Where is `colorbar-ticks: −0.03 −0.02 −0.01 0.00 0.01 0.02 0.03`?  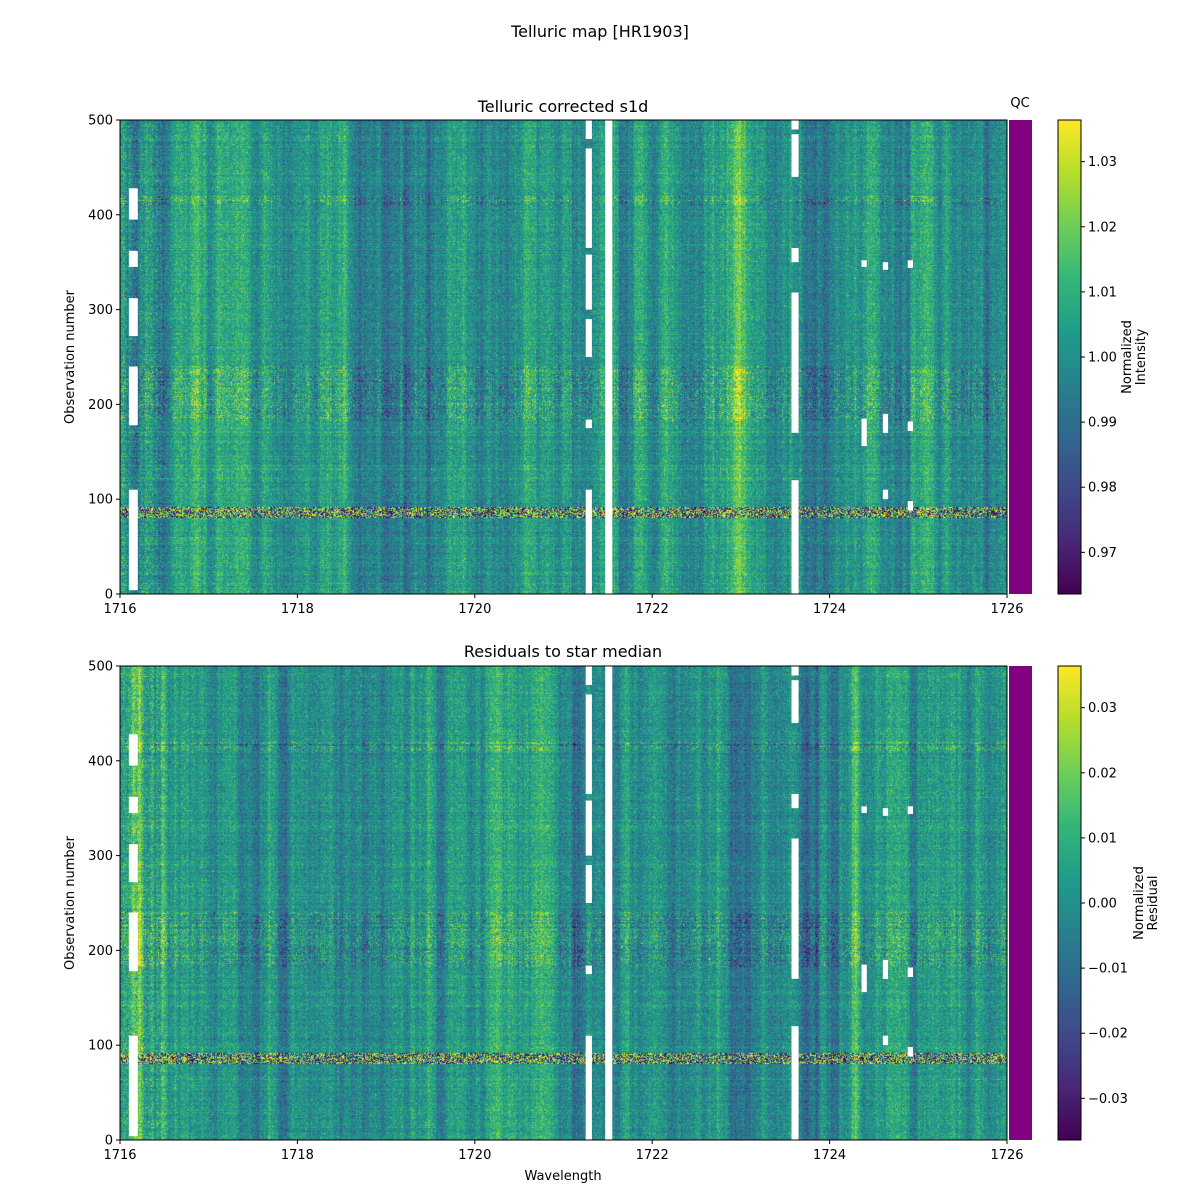
colorbar-ticks: −0.03 −0.02 −0.01 0.00 0.01 0.02 0.03 is located at coordinates (1104, 904).